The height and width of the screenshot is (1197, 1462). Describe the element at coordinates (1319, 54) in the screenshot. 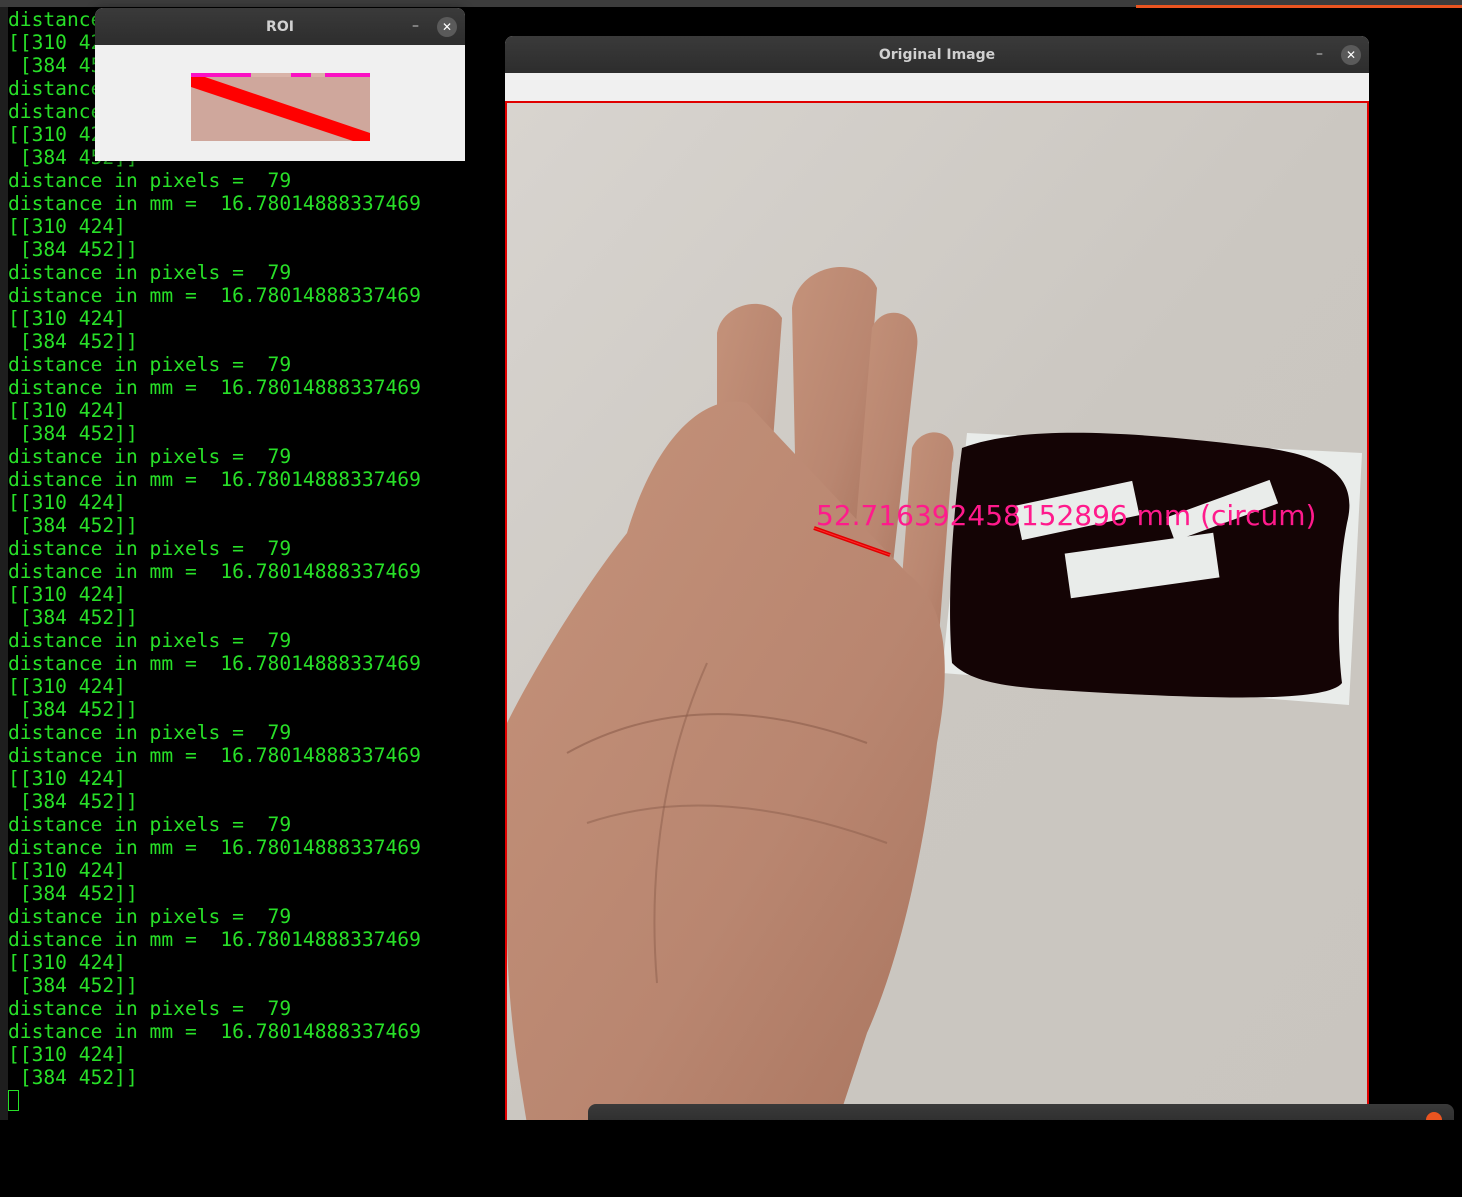

I see `original-minimize-button: –` at that location.